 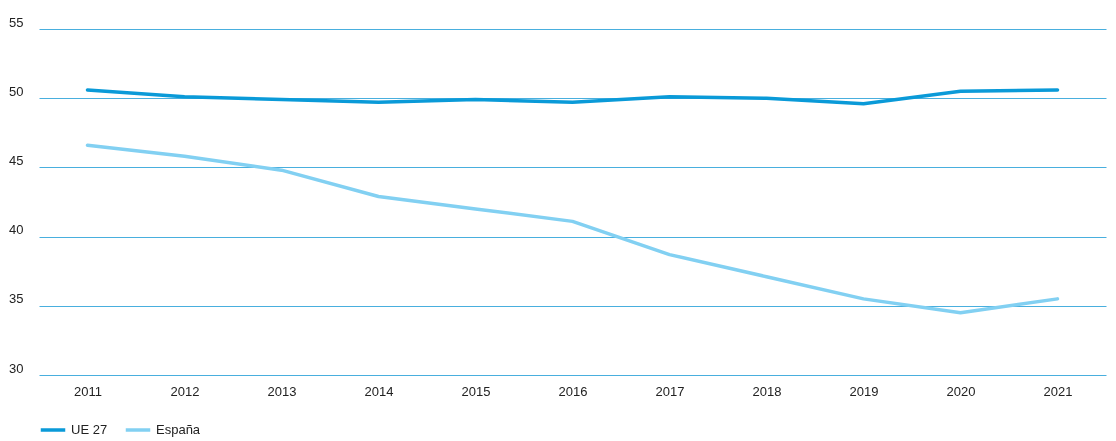 I want to click on x-tick-label: 2013, so click(x=282, y=391).